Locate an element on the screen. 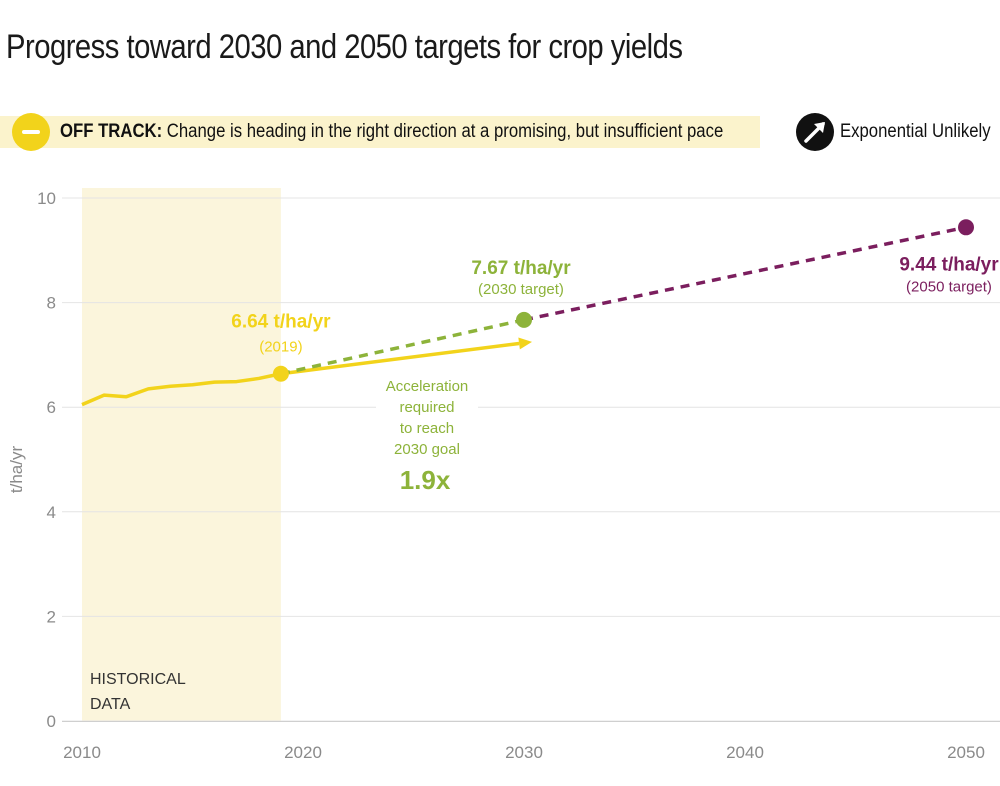 This screenshot has height=786, width=1000. historical-label: HISTORICAL is located at coordinates (138, 679).